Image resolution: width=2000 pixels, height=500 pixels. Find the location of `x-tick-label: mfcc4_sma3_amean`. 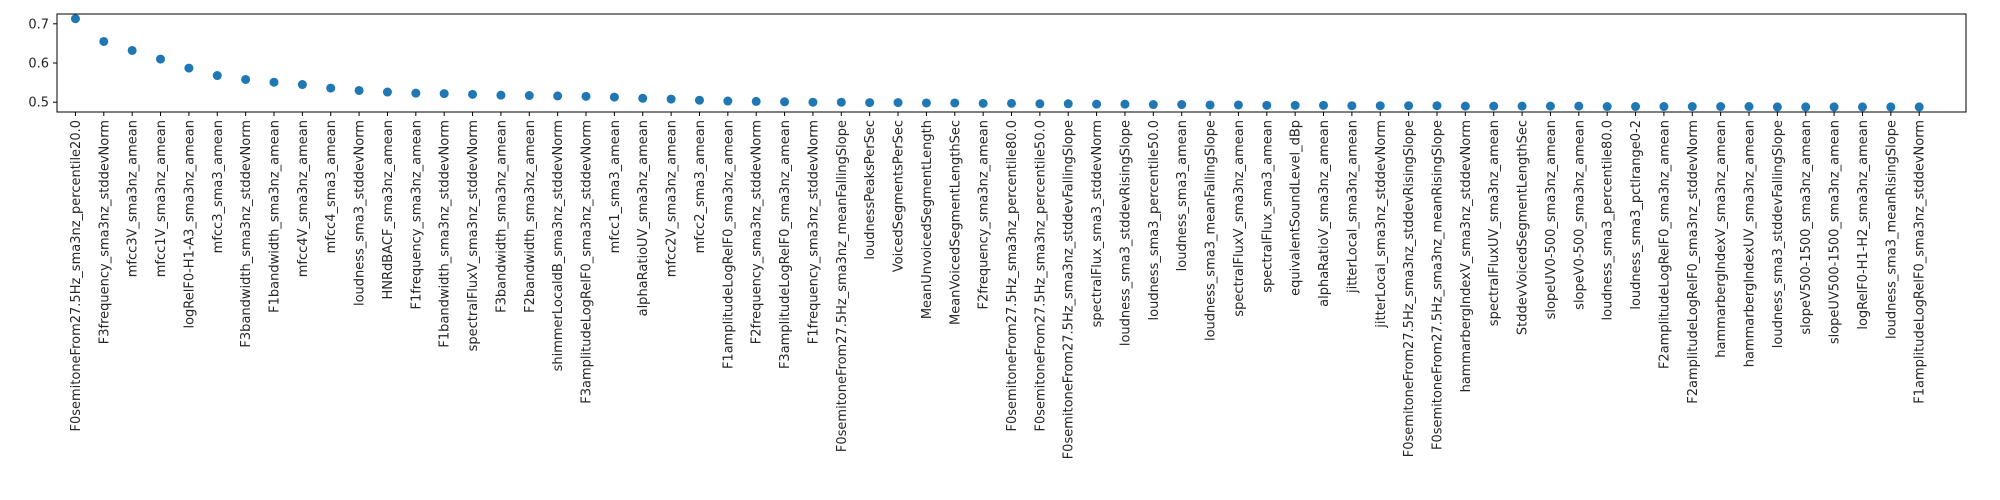

x-tick-label: mfcc4_sma3_amean is located at coordinates (331, 186).